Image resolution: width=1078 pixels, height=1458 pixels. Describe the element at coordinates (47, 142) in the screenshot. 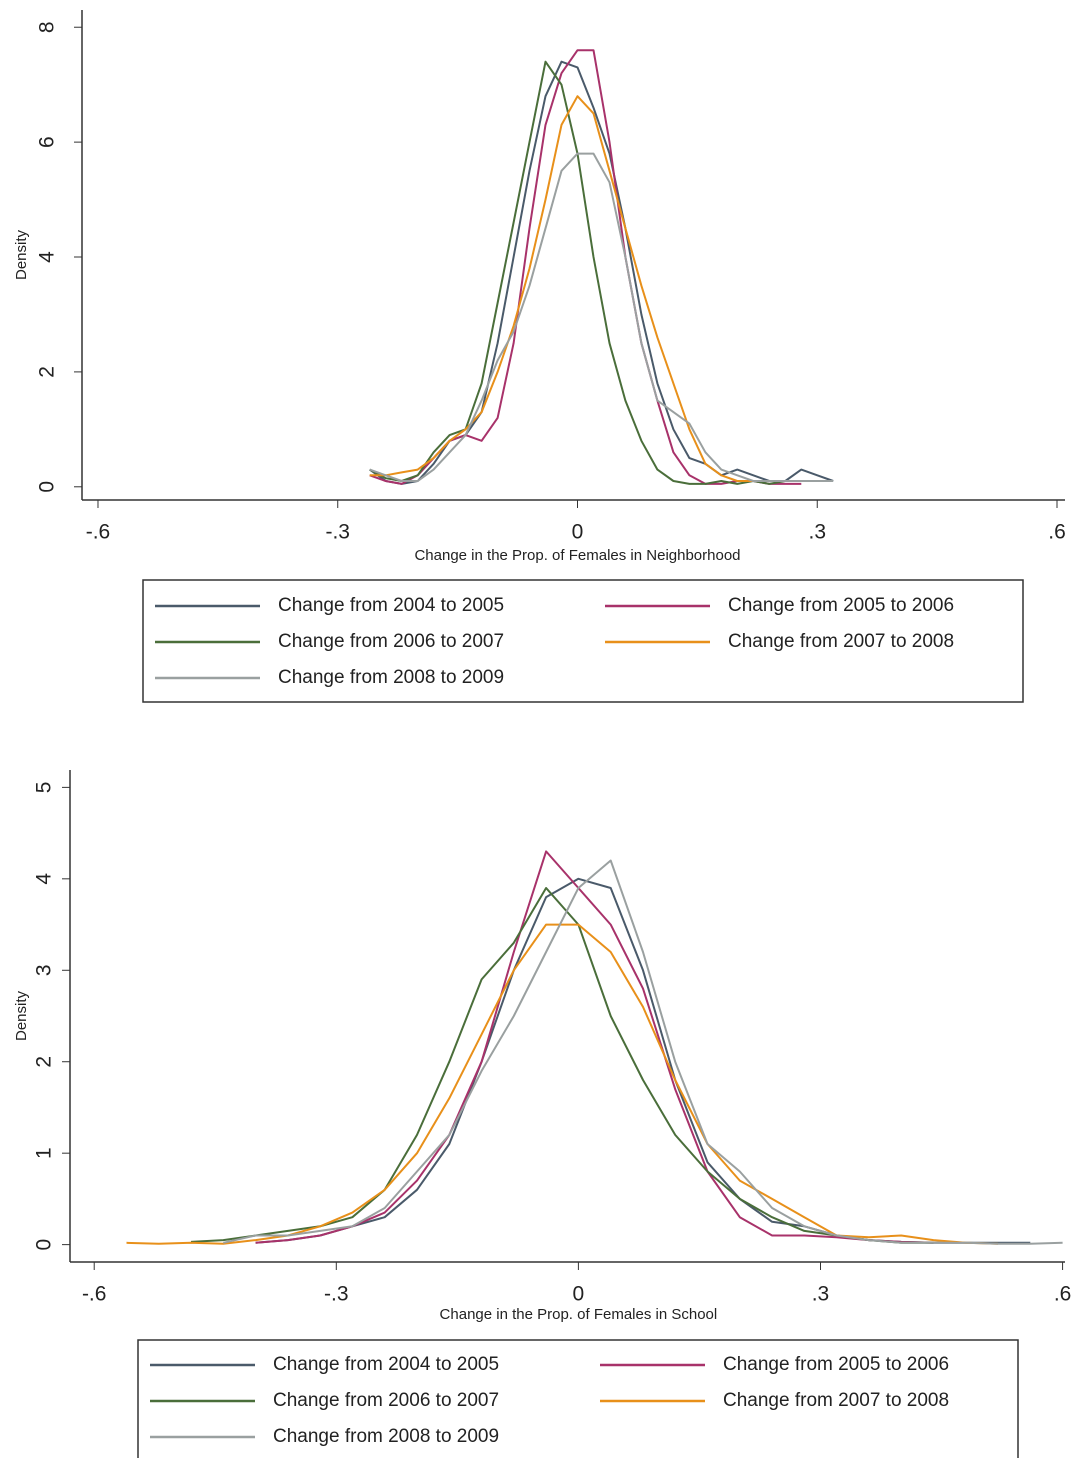

I see `y-tick-label: 6` at that location.